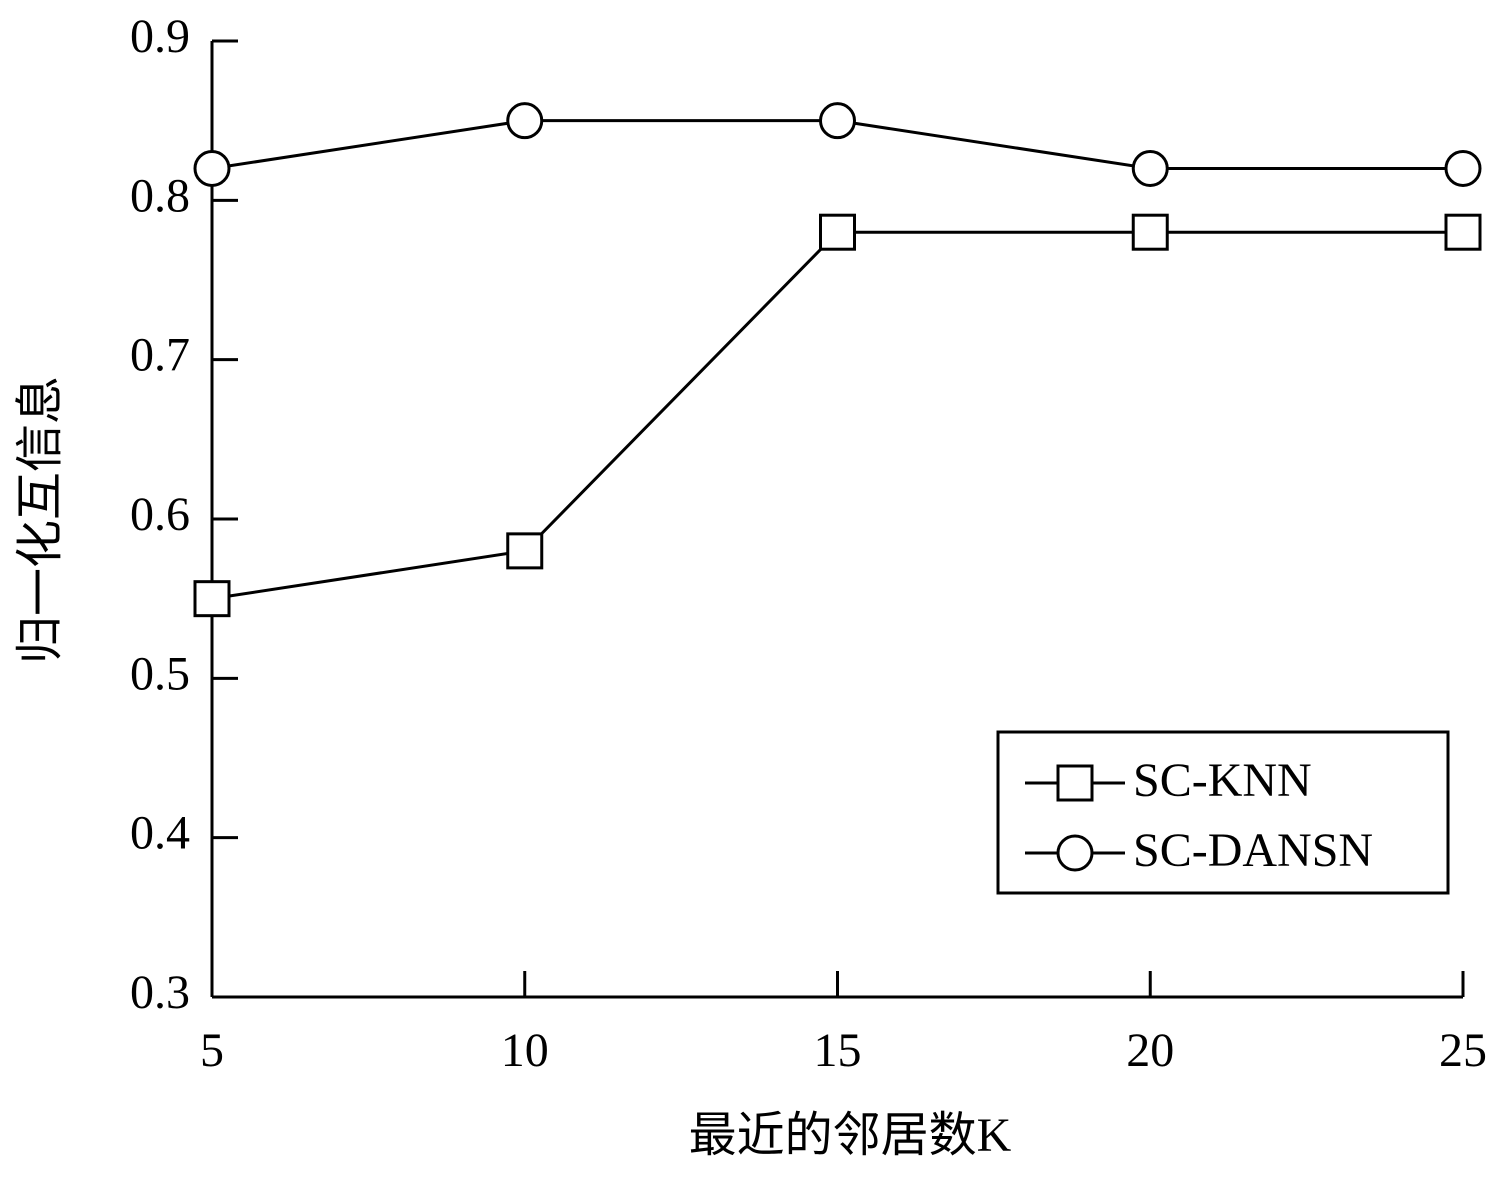 This screenshot has height=1178, width=1497. I want to click on legend-label: SC-KNN, so click(1222, 780).